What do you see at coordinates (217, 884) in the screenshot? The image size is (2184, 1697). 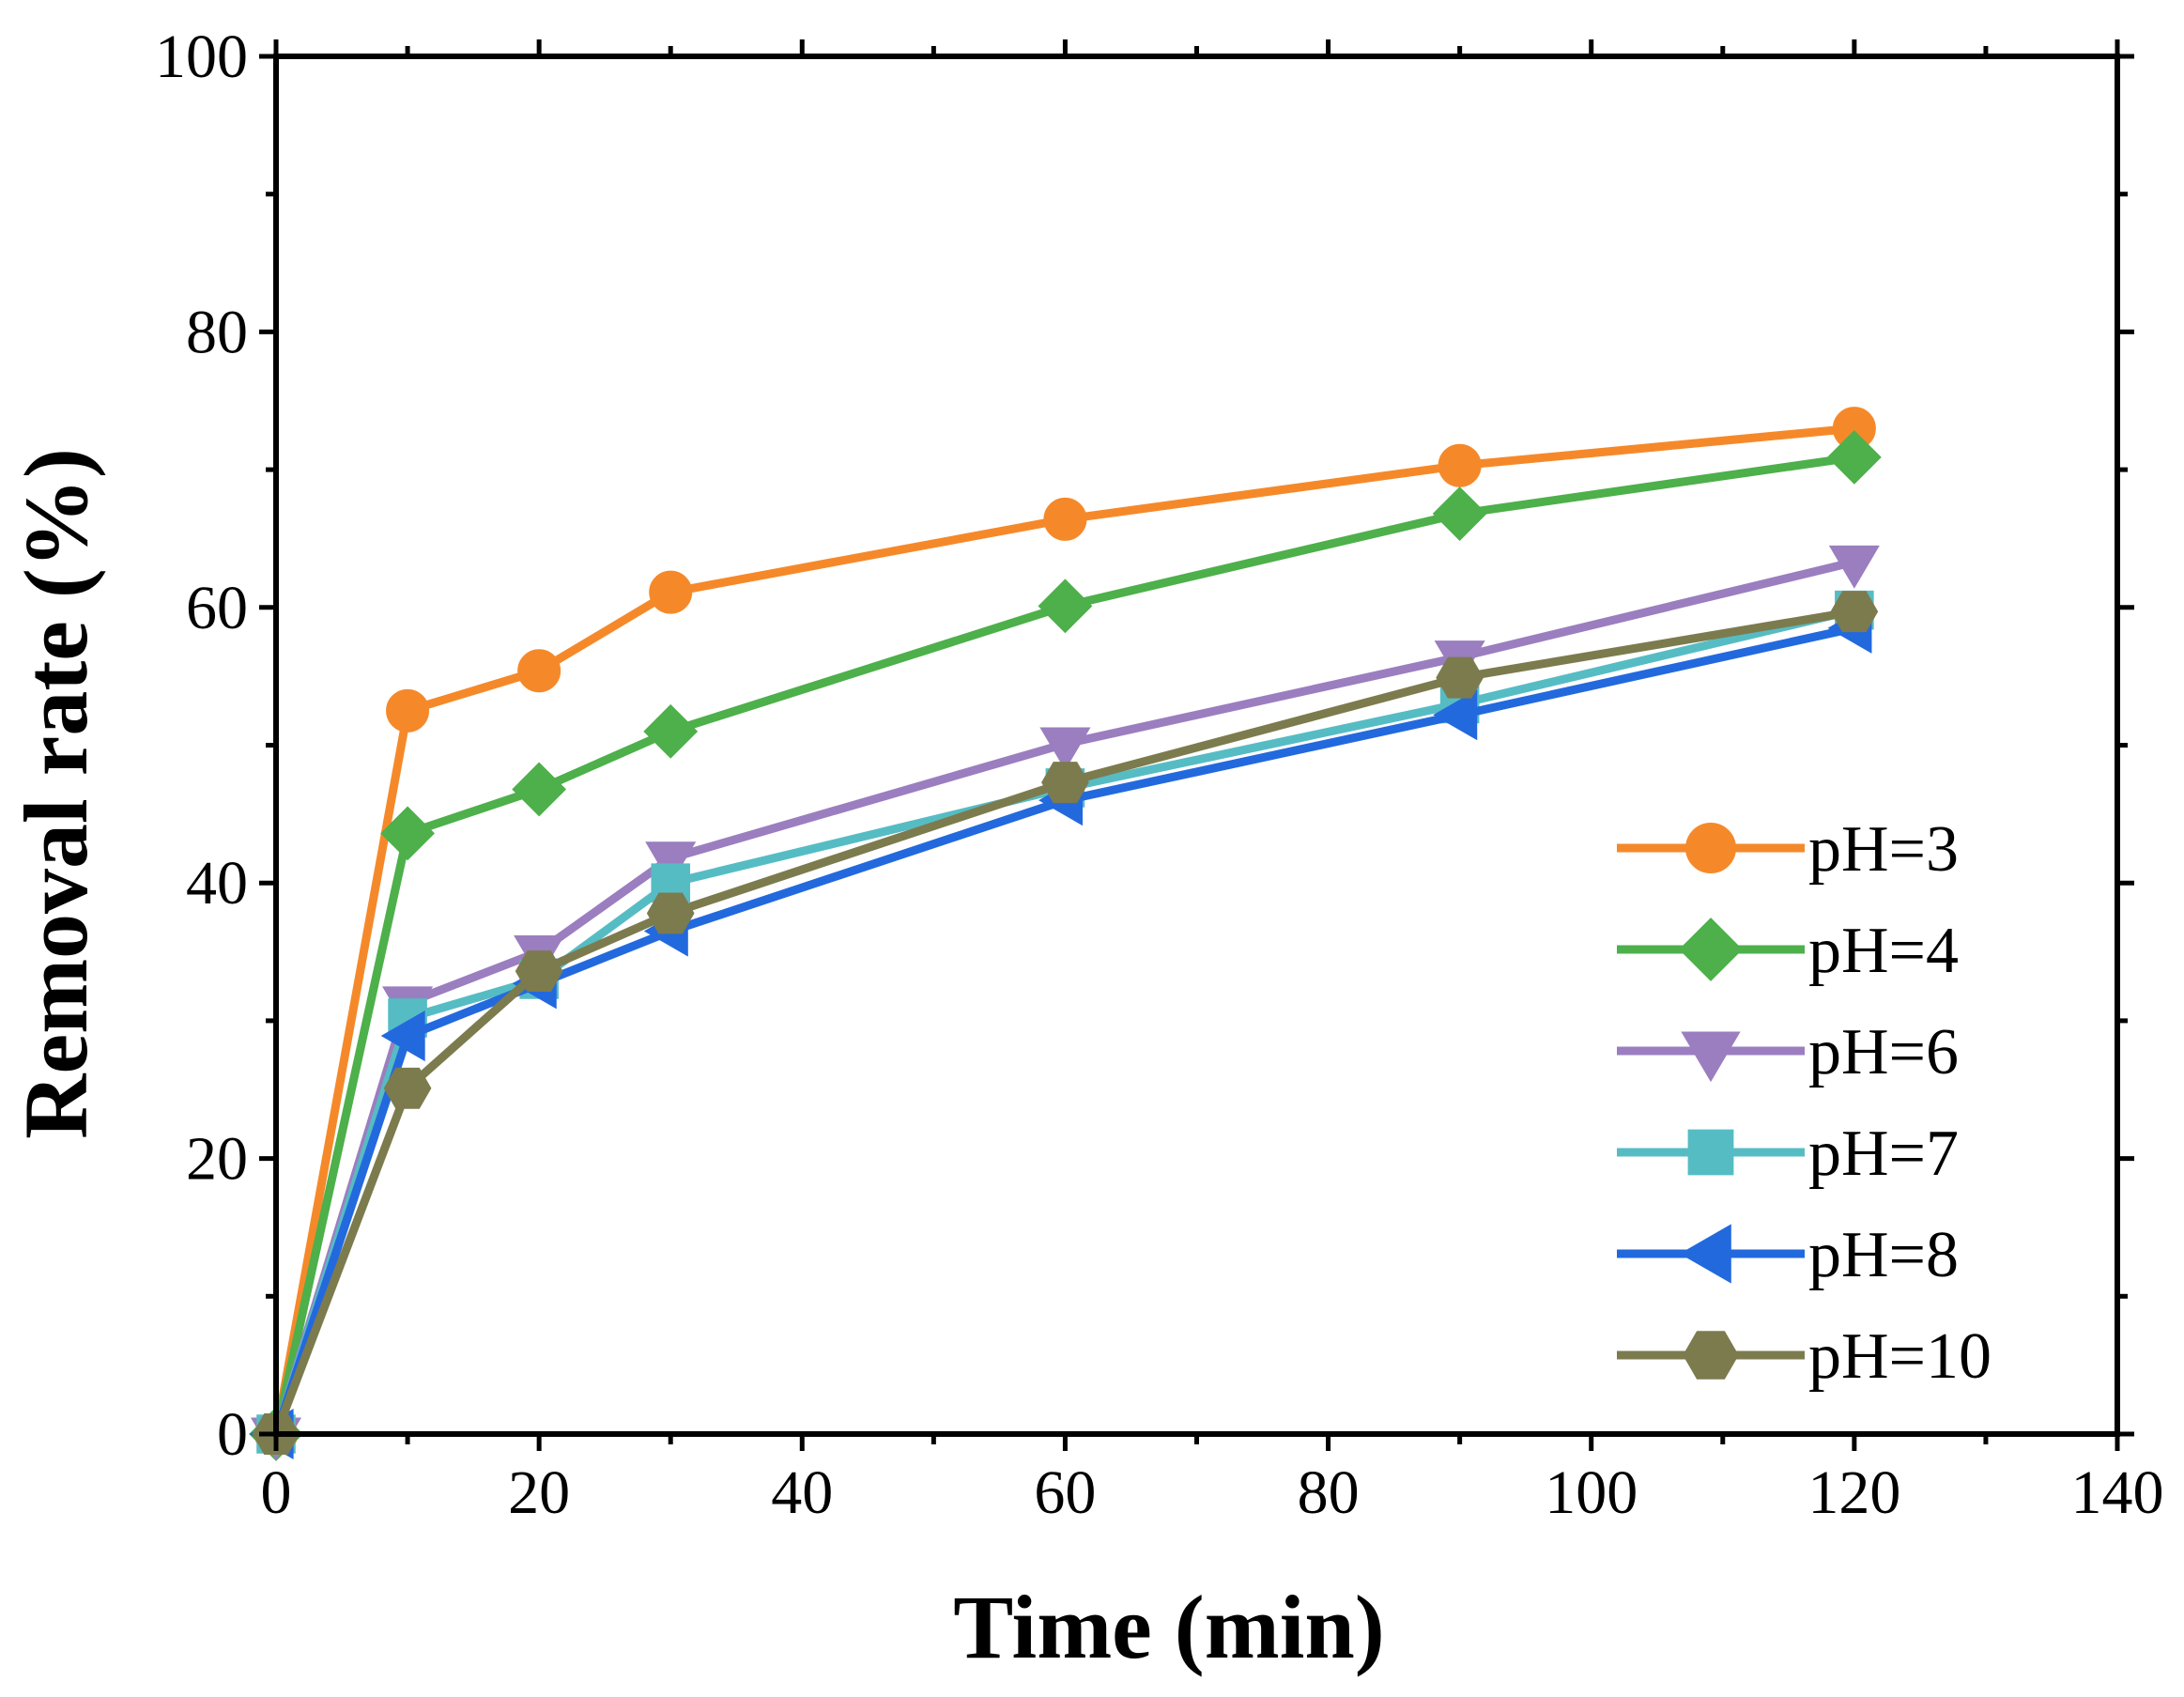 I see `y-tick-label: 40` at bounding box center [217, 884].